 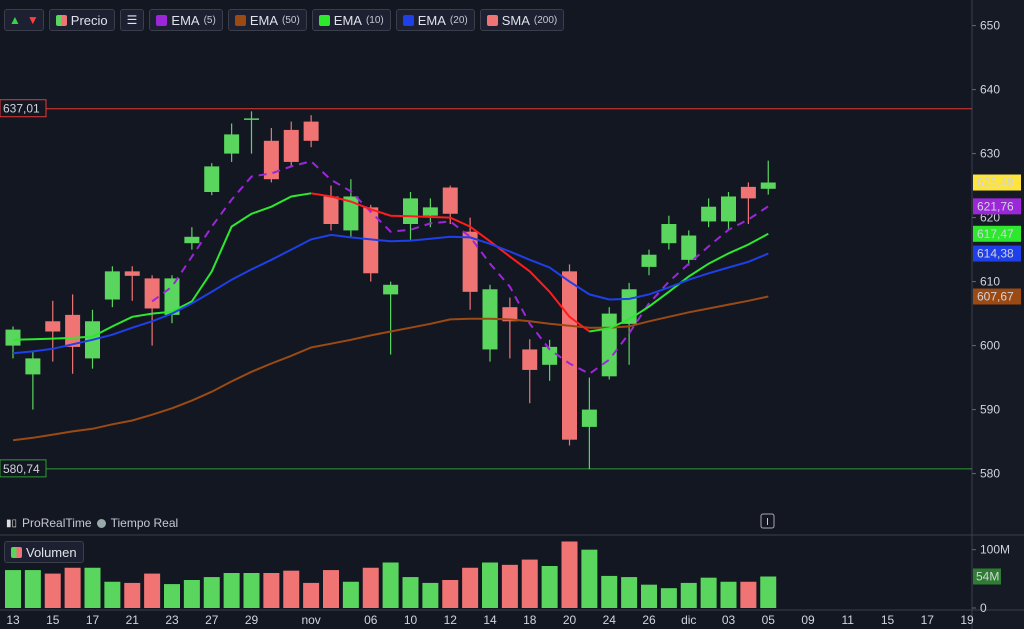 What do you see at coordinates (808, 620) in the screenshot?
I see `x-tick-label: 09` at bounding box center [808, 620].